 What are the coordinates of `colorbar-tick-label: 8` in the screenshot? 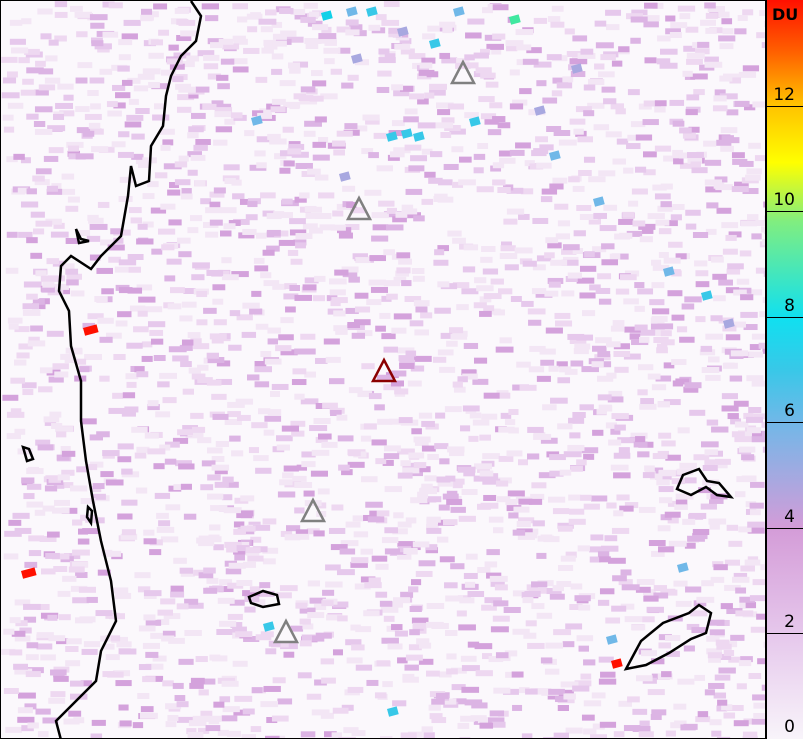 It's located at (789, 305).